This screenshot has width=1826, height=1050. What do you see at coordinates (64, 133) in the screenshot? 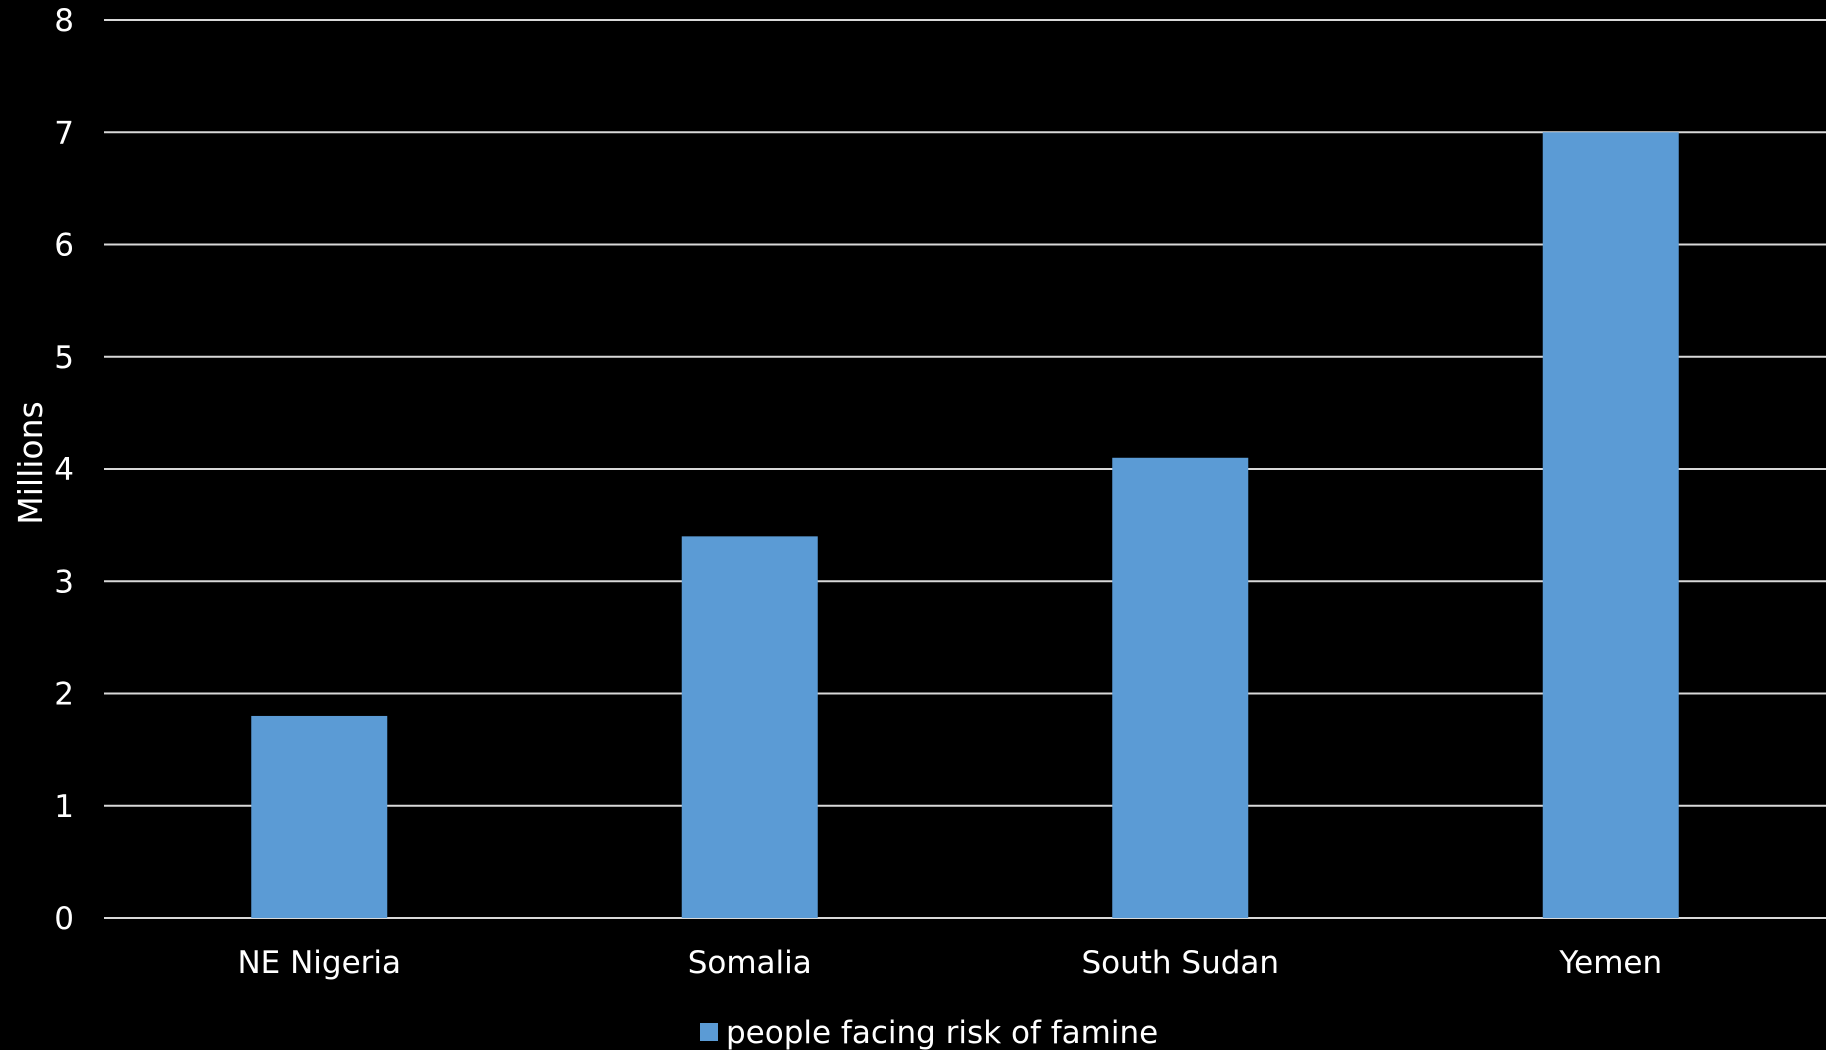
I see `y-tick-label: 7` at bounding box center [64, 133].